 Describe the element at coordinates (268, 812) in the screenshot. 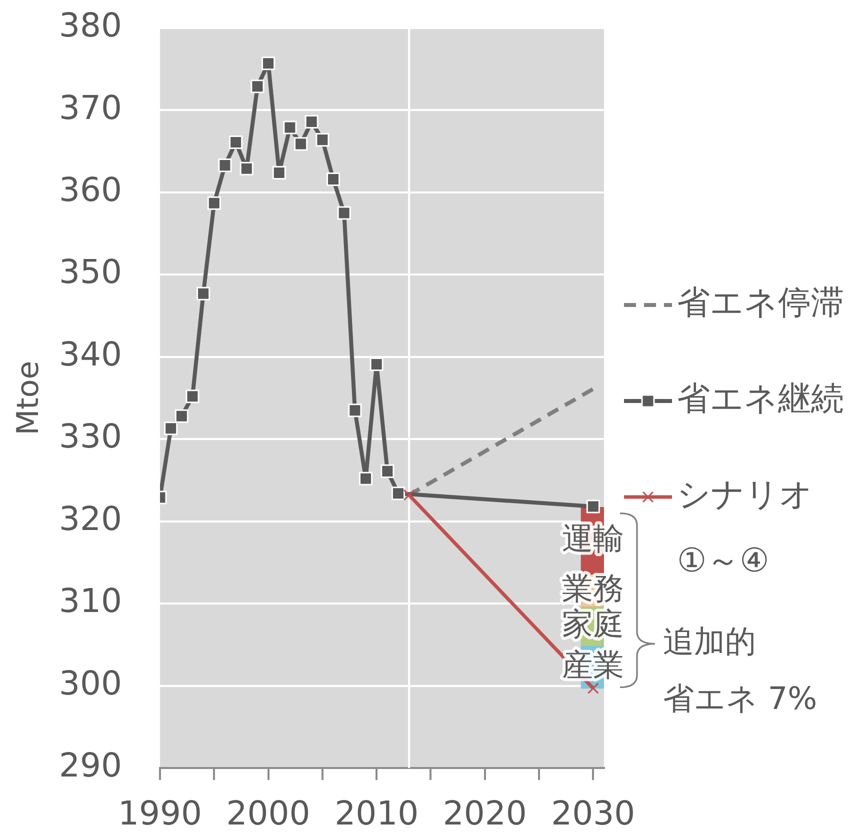

I see `x-tick-label: 2000` at that location.